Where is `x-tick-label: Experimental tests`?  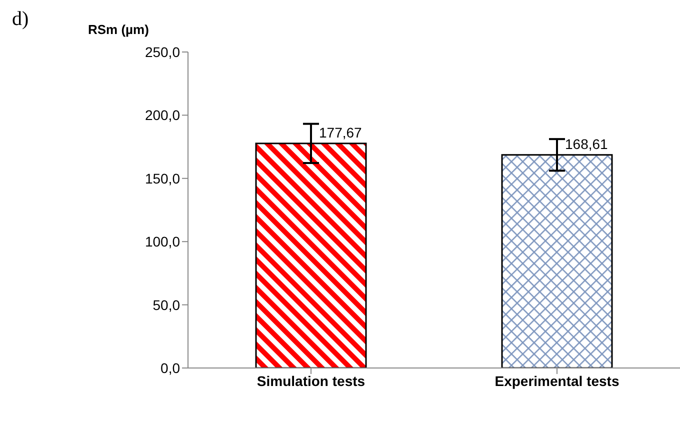
x-tick-label: Experimental tests is located at coordinates (557, 380).